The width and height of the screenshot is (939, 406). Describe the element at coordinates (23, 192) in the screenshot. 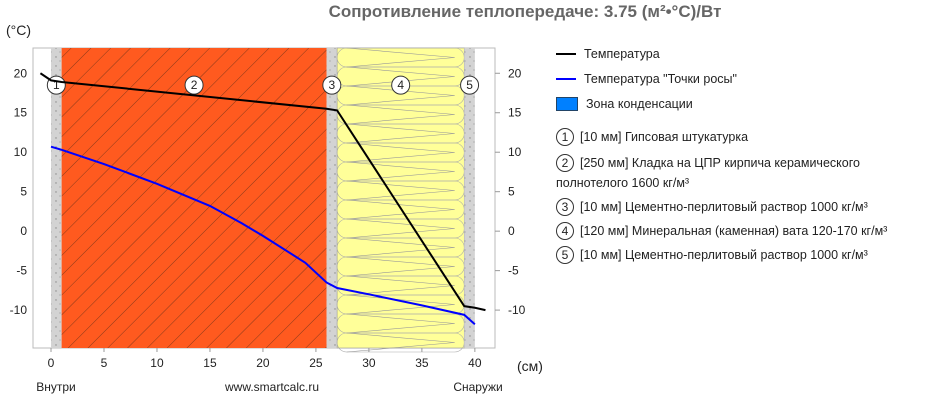

I see `y-tick-label-left: 5` at that location.